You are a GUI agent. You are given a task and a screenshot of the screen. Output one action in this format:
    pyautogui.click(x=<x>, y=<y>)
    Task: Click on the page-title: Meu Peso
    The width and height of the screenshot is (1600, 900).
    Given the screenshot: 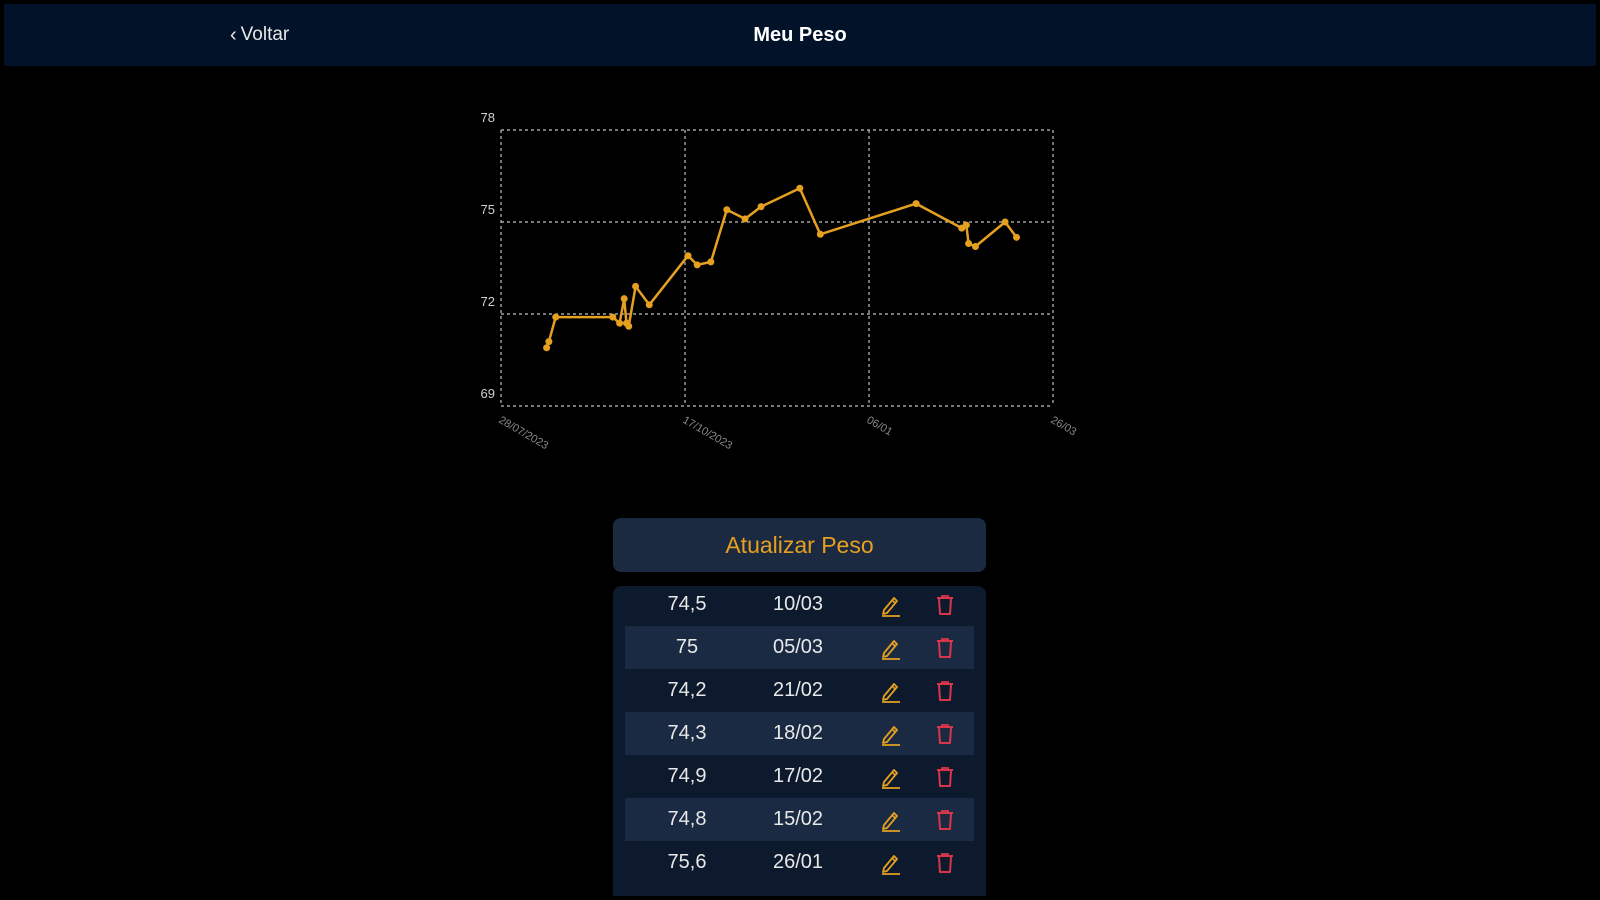 What is the action you would take?
    pyautogui.click(x=800, y=35)
    